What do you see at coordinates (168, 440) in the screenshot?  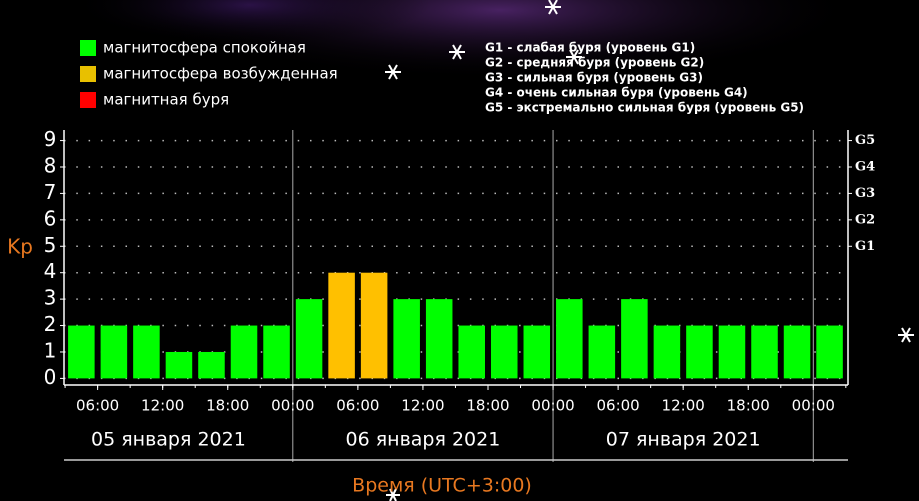 I see `day-label: 05 января 2021` at bounding box center [168, 440].